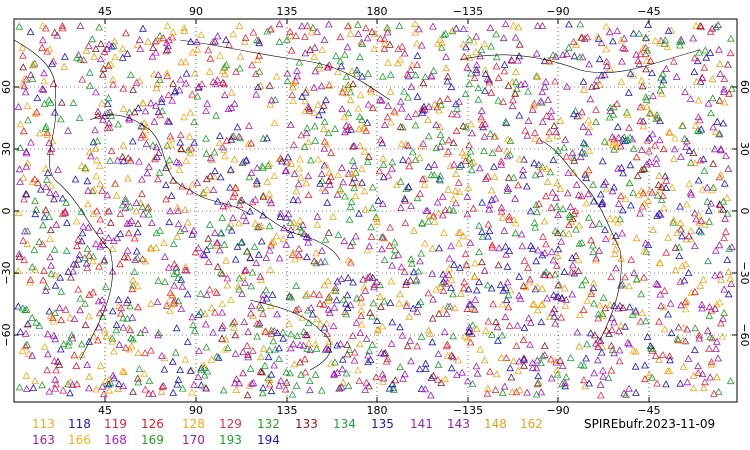 The height and width of the screenshot is (450, 750). What do you see at coordinates (287, 11) in the screenshot?
I see `lon-tick-top-135: 135` at bounding box center [287, 11].